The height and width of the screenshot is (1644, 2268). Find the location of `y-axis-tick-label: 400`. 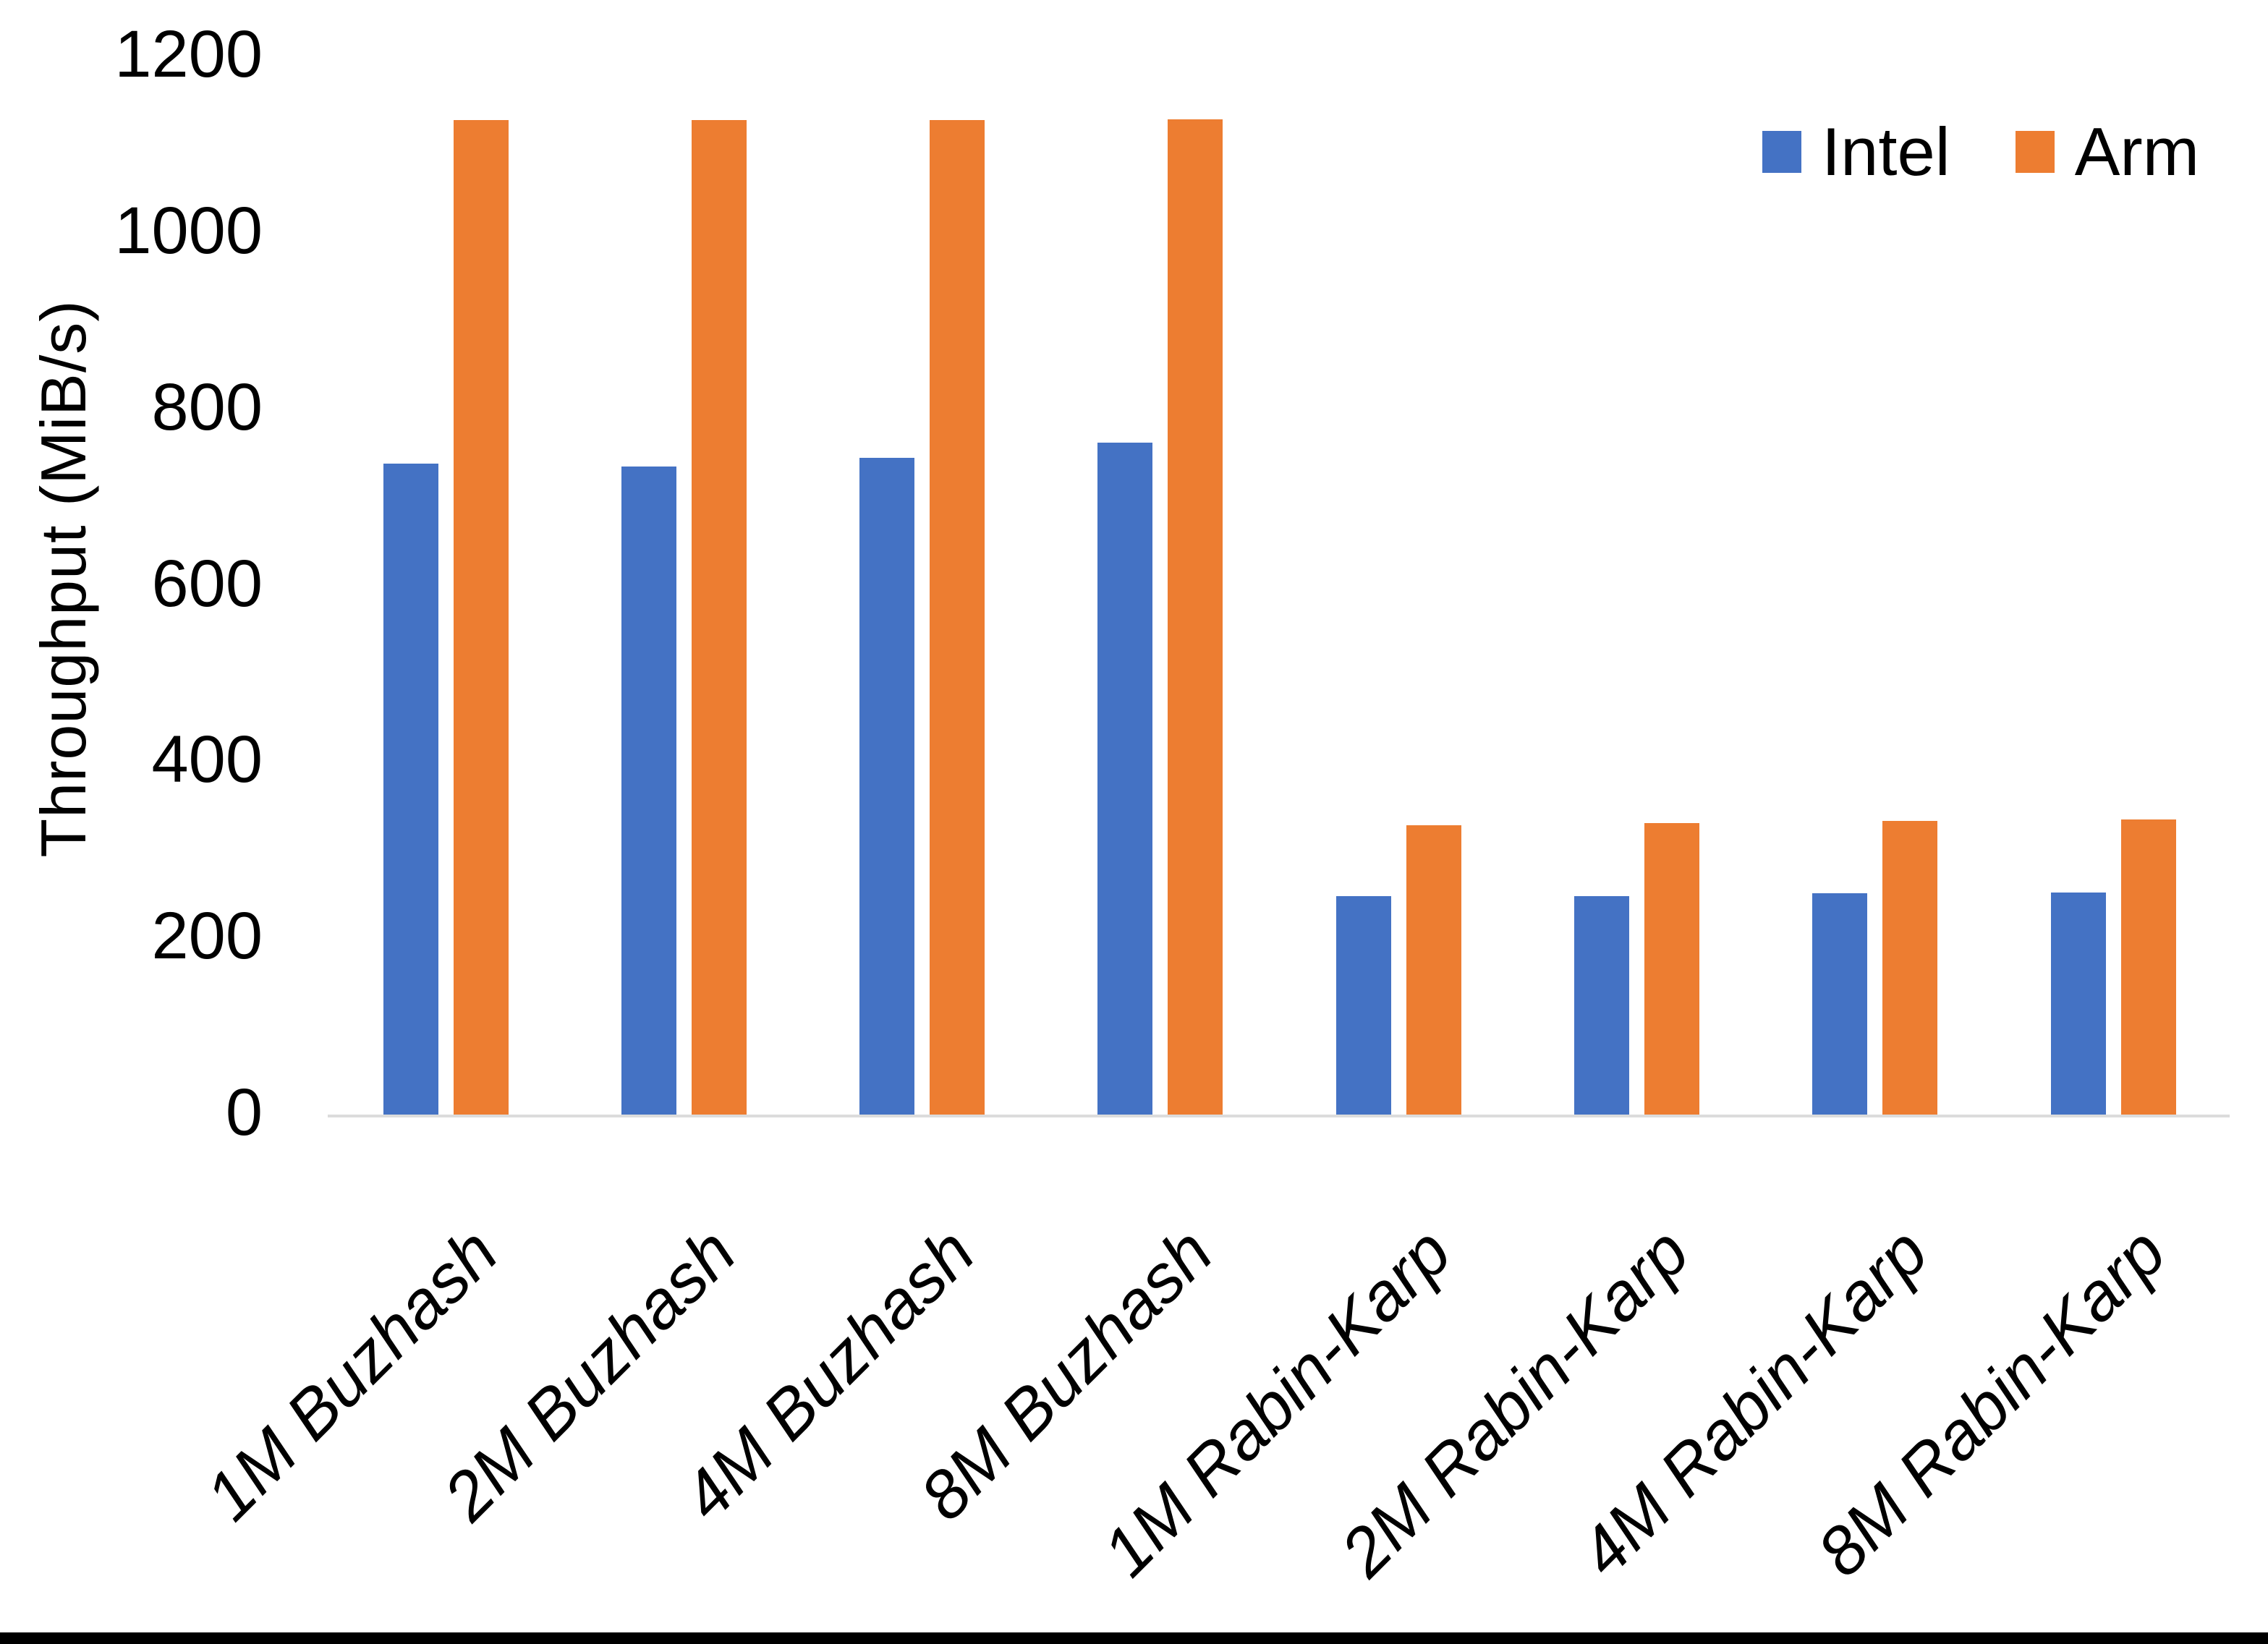

y-axis-tick-label: 400 is located at coordinates (207, 760).